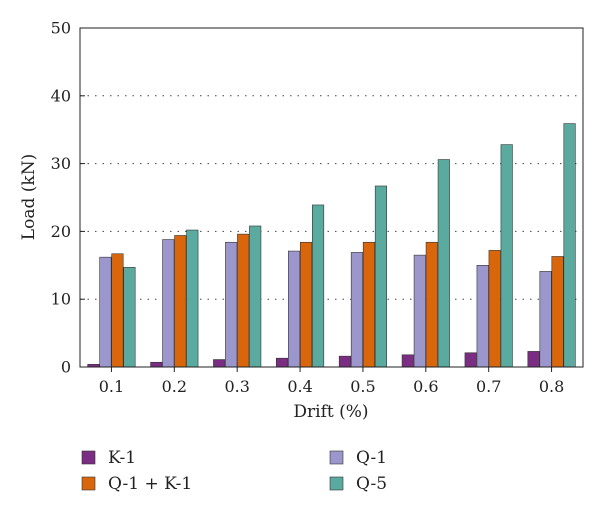  I want to click on bar-q-1-k-1-0.6, so click(431, 304).